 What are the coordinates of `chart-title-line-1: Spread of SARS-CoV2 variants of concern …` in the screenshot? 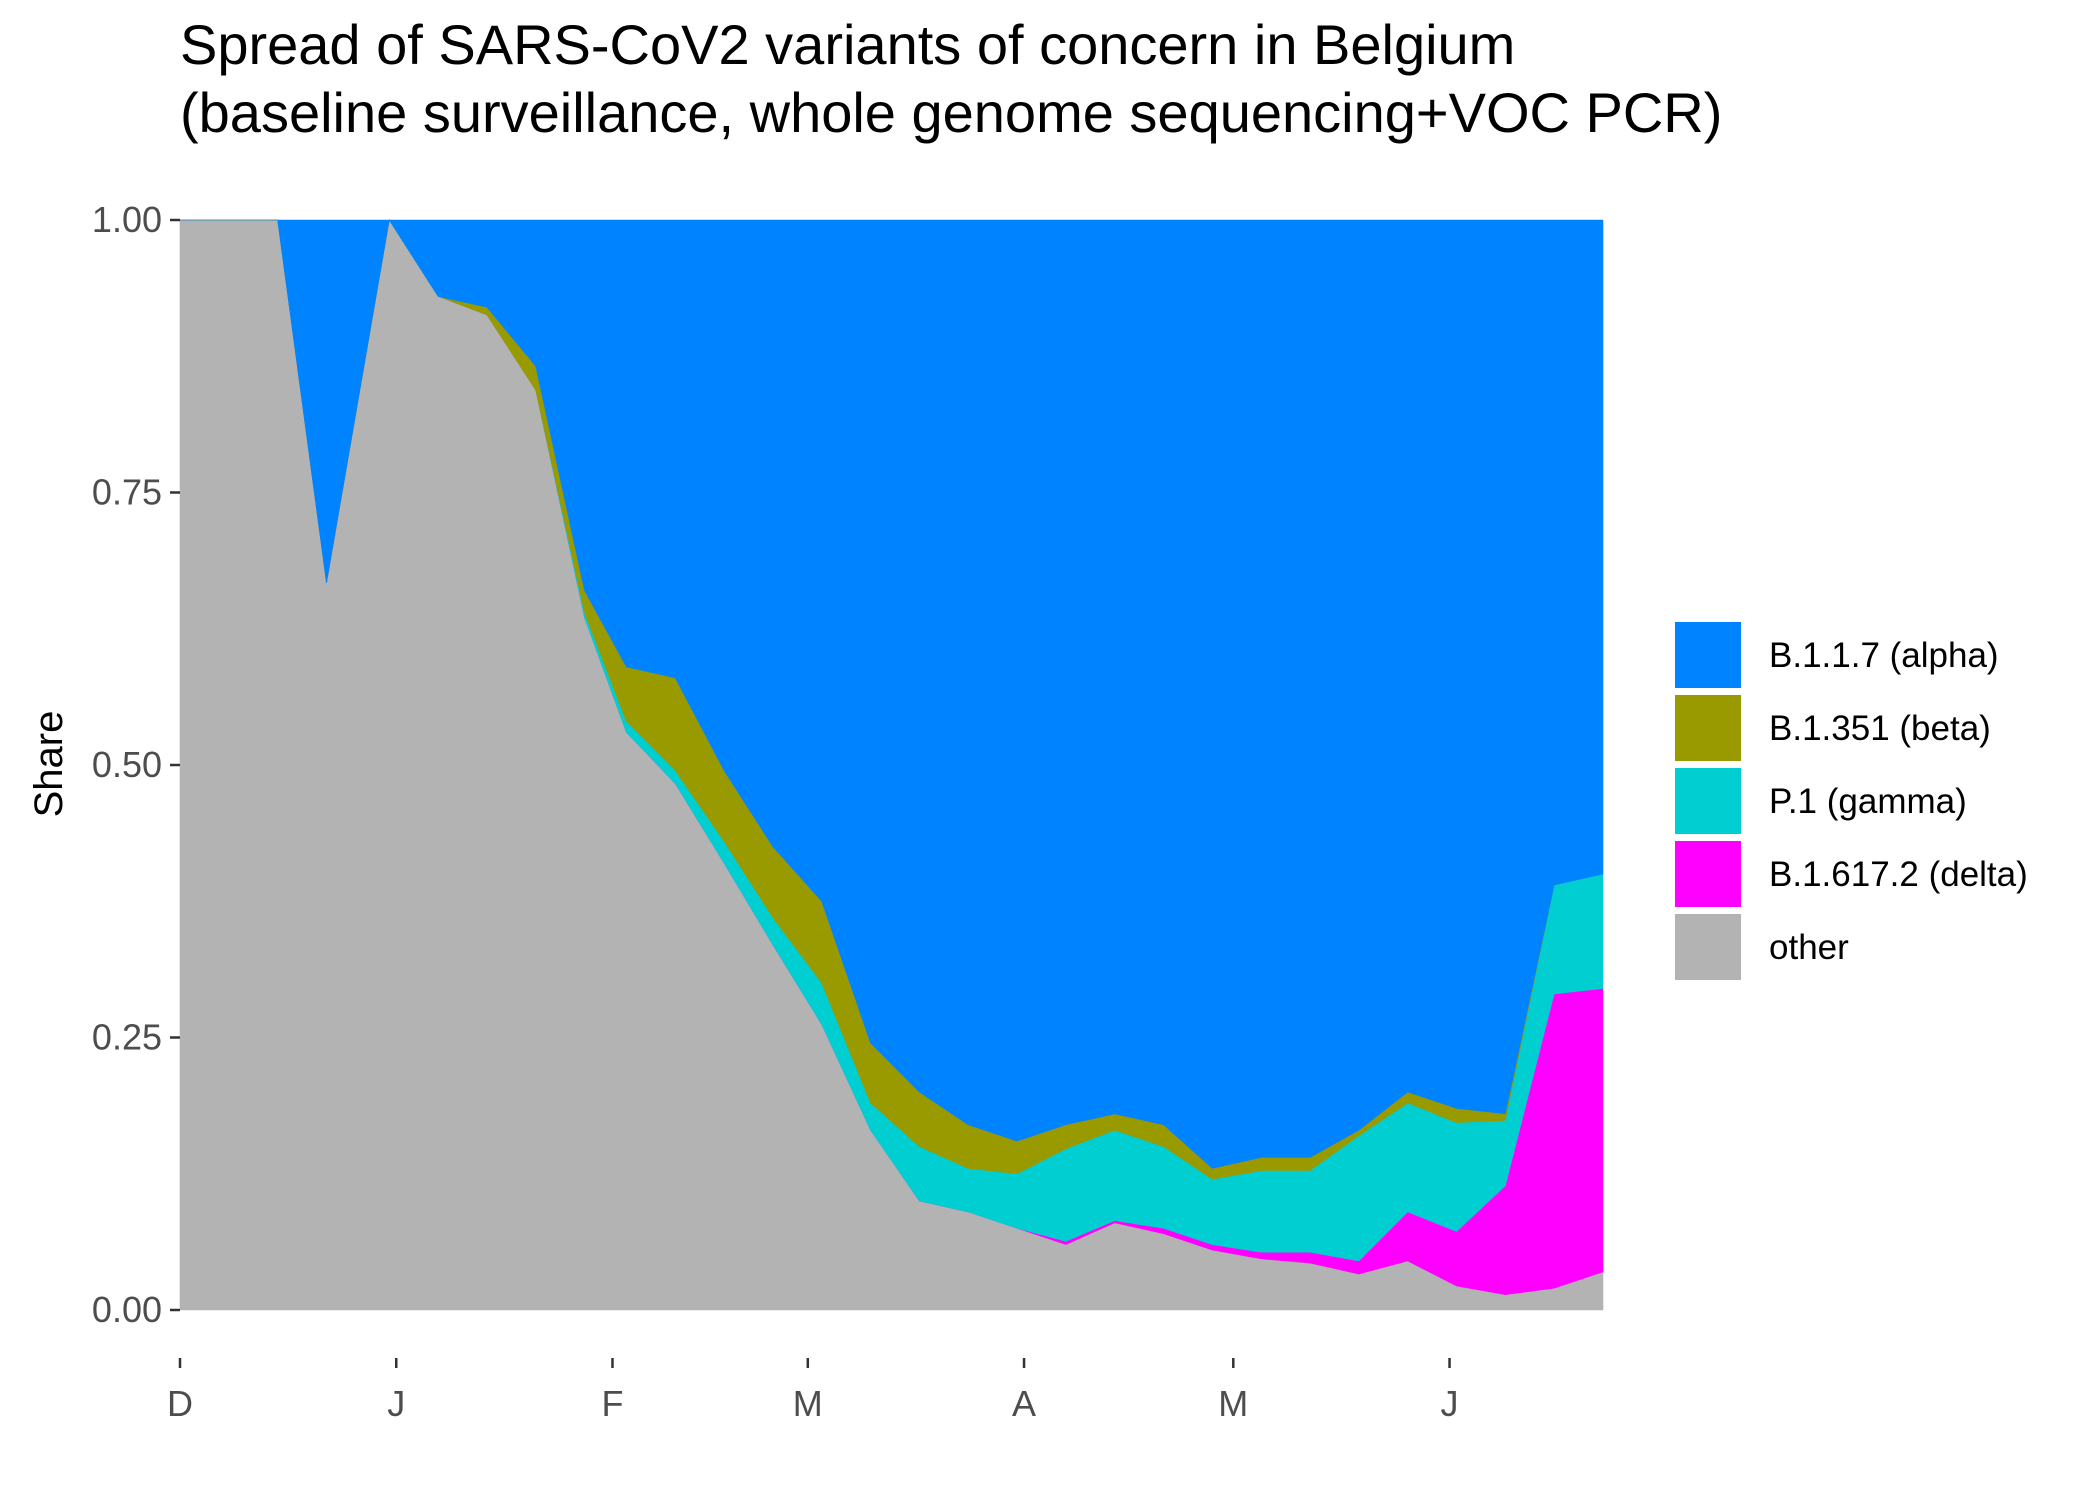 It's located at (847, 44).